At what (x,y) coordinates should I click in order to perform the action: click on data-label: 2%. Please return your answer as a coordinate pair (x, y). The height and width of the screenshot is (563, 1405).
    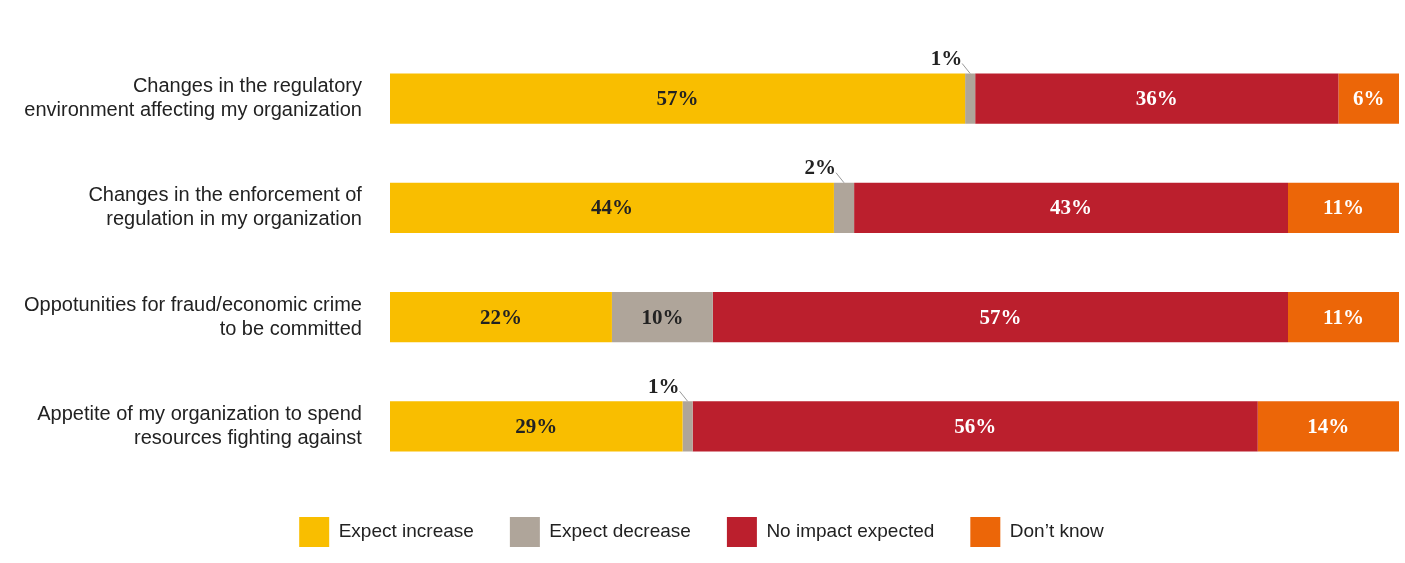
    Looking at the image, I should click on (820, 167).